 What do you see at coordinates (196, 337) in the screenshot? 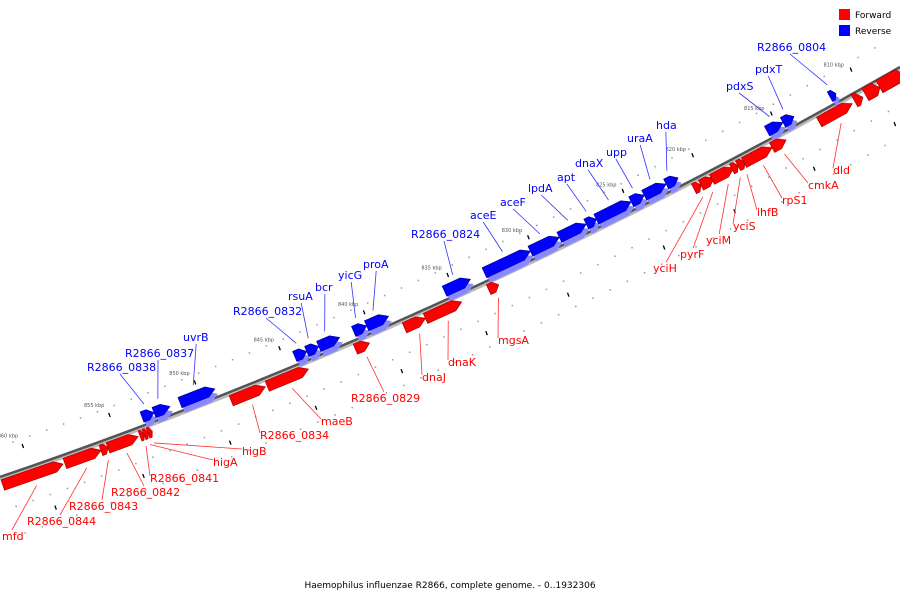
I see `gene-label: uvrB` at bounding box center [196, 337].